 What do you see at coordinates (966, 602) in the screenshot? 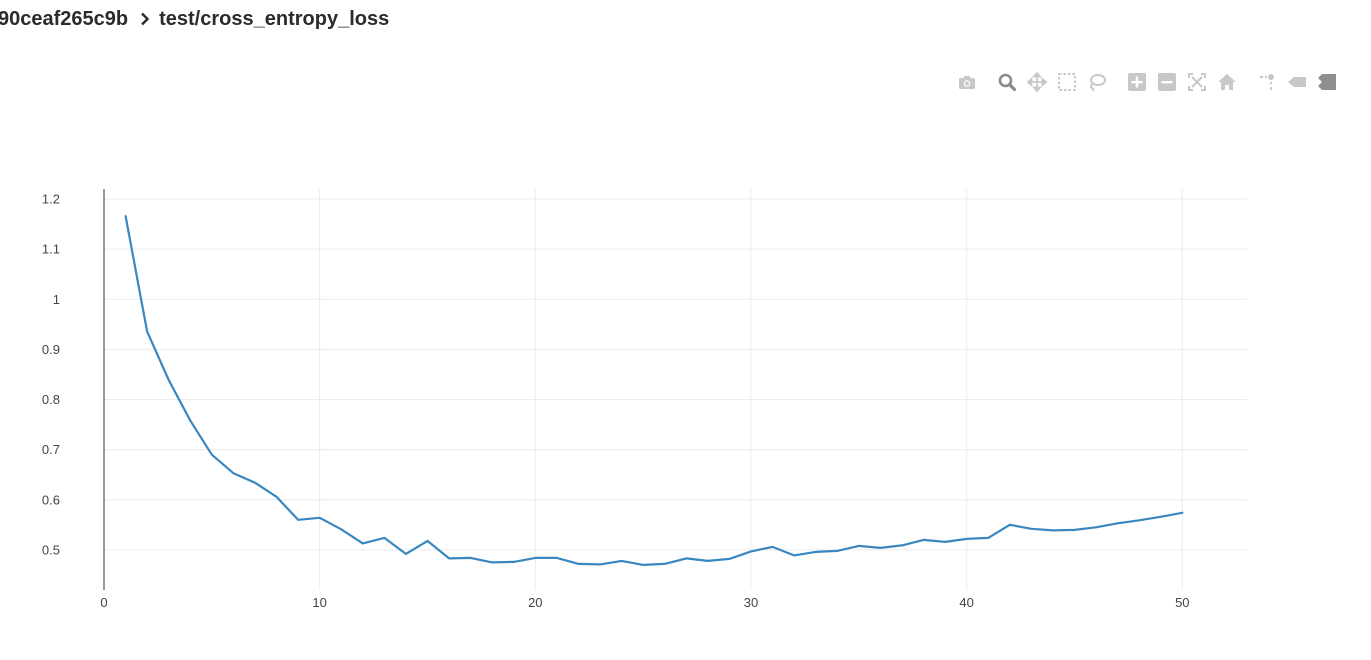
I see `x-tick-label: 40` at bounding box center [966, 602].